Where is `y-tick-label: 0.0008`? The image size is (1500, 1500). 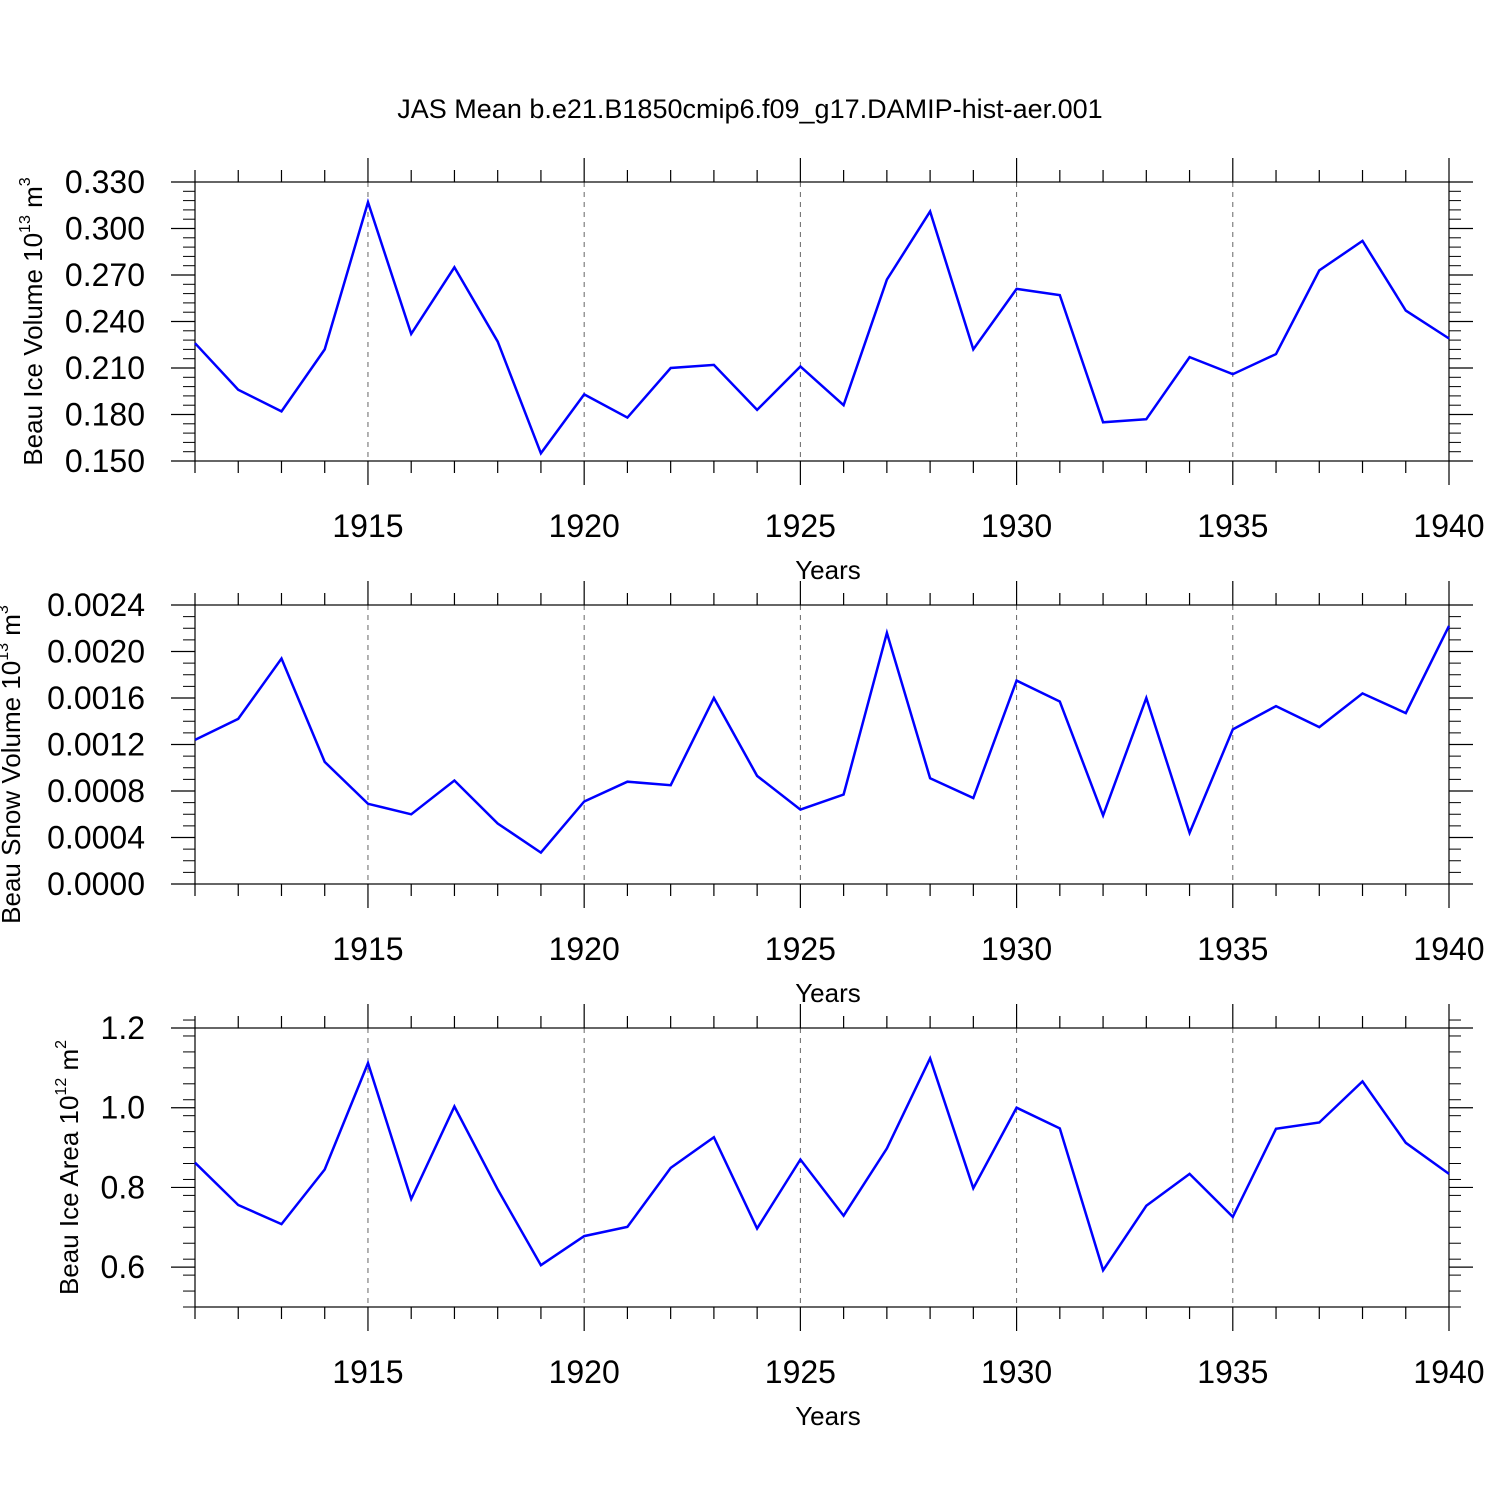 y-tick-label: 0.0008 is located at coordinates (96, 791).